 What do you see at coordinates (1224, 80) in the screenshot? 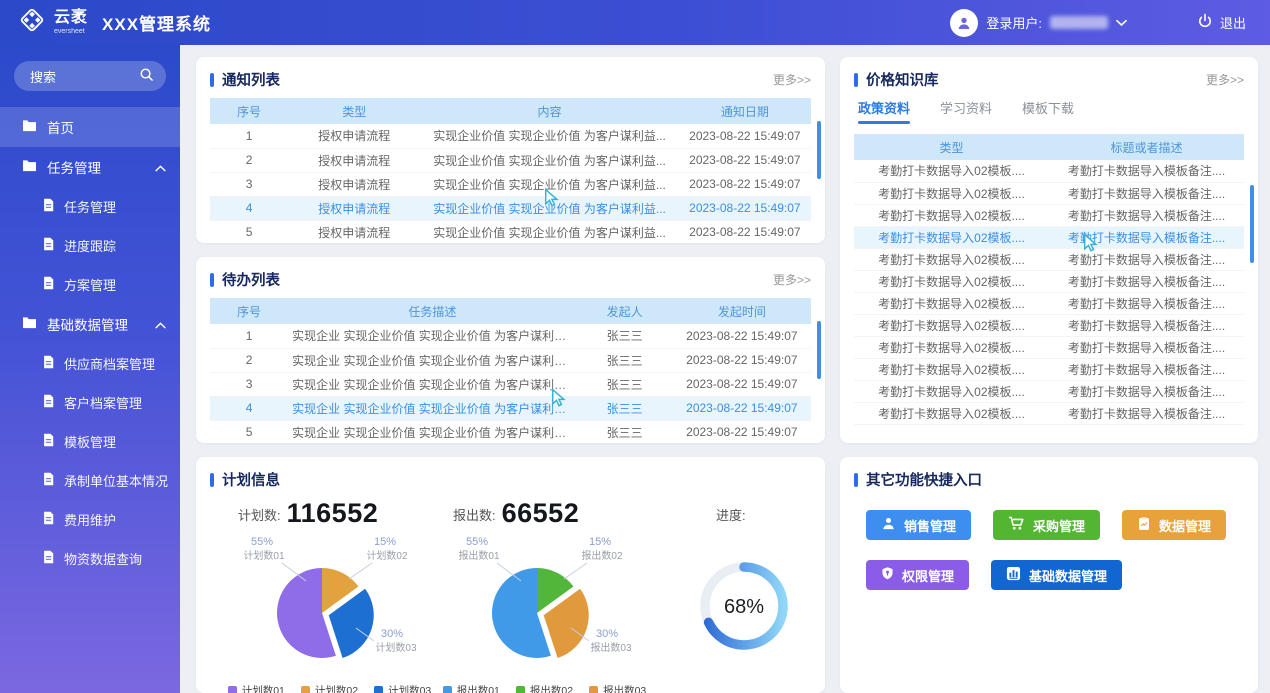
I see `knowledge-more-link: 更多>>` at bounding box center [1224, 80].